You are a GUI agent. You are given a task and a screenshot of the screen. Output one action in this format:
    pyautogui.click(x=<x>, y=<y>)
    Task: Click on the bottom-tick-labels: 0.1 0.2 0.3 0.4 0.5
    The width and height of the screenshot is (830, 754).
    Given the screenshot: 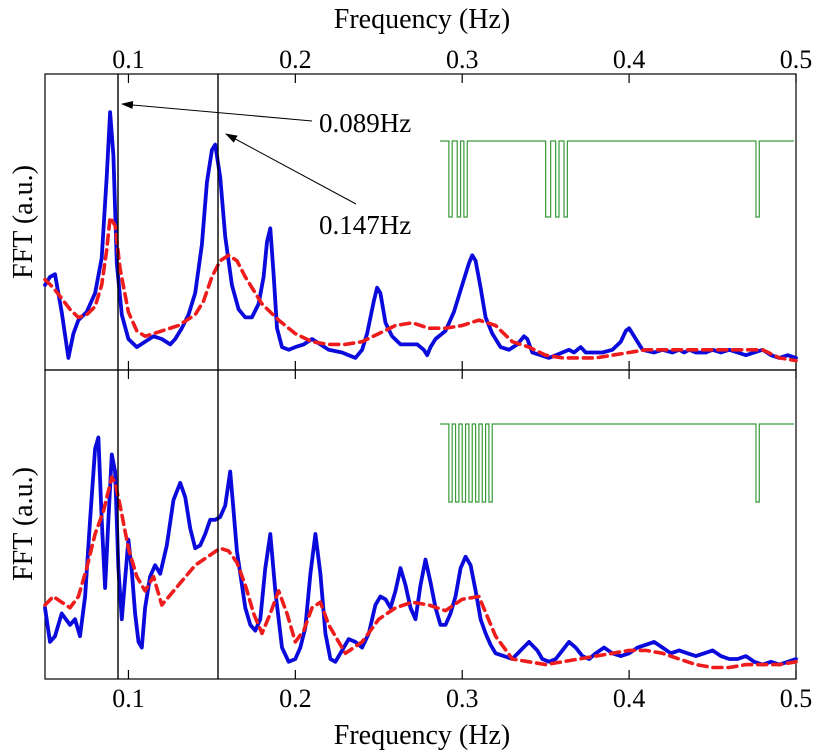 What is the action you would take?
    pyautogui.click(x=462, y=698)
    